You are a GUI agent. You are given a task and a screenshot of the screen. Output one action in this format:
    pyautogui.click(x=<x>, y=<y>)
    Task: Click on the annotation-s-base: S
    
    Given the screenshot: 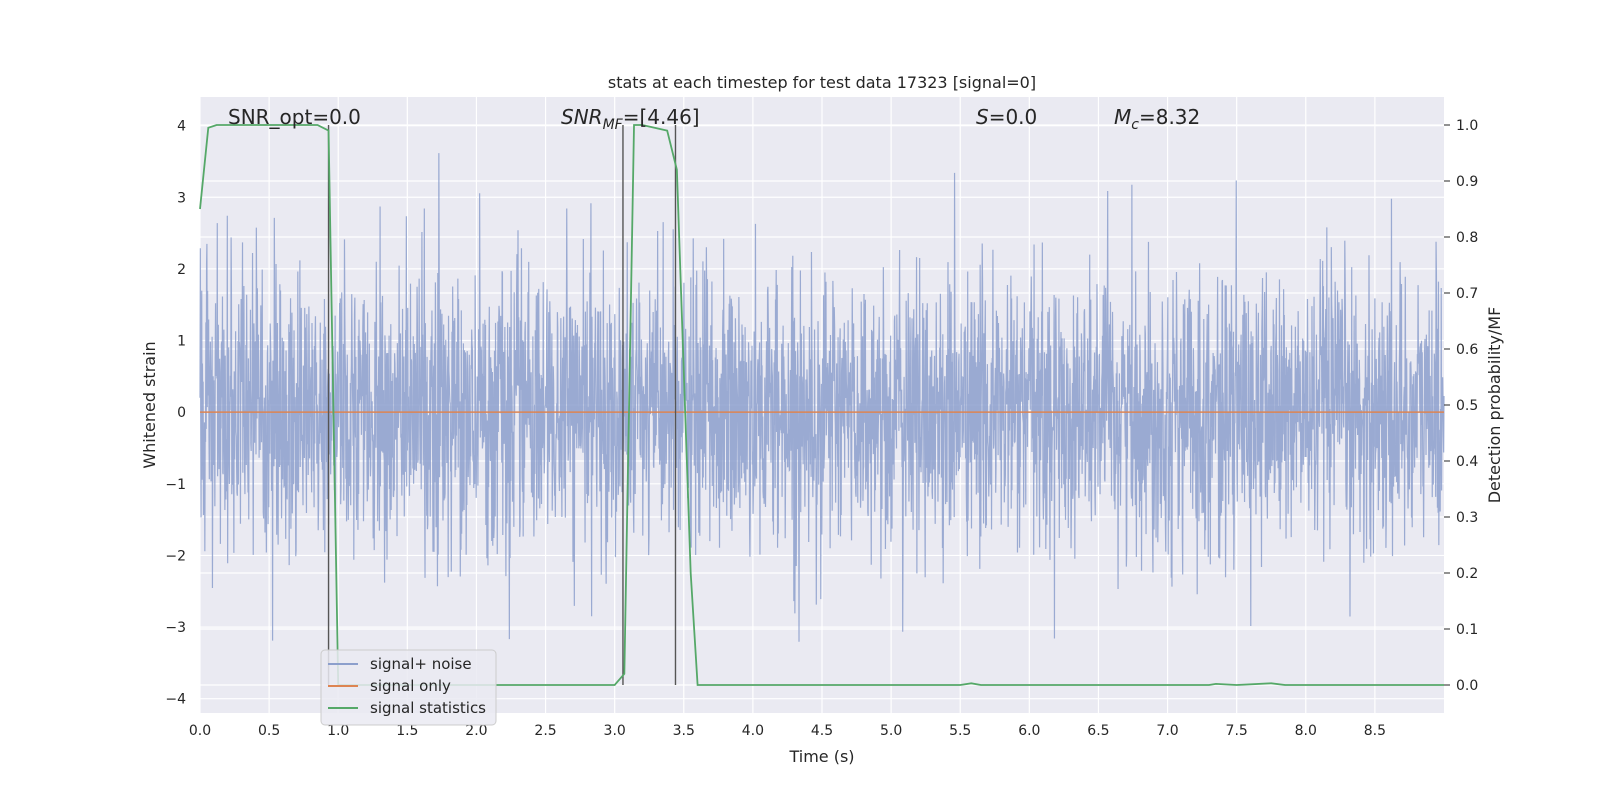 What is the action you would take?
    pyautogui.click(x=982, y=117)
    